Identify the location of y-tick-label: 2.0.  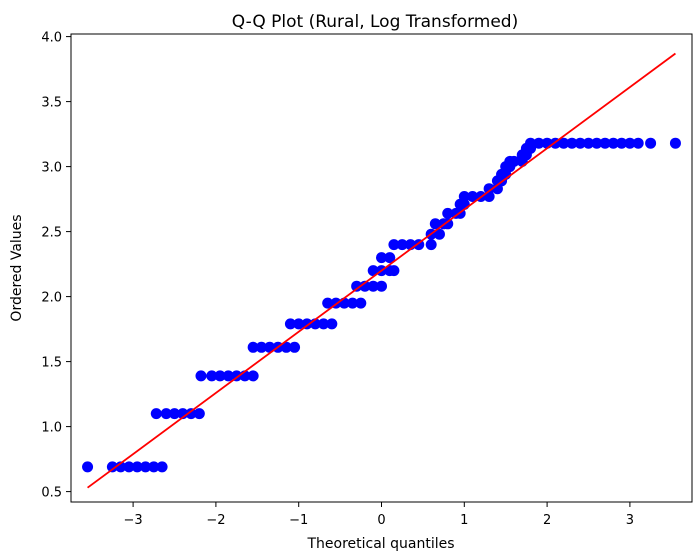
(51, 298).